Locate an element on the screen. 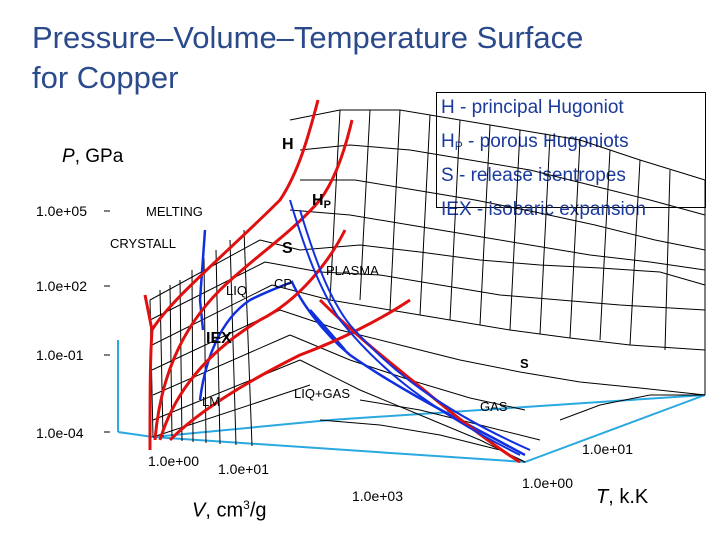  region-liq: LIQ is located at coordinates (236, 290).